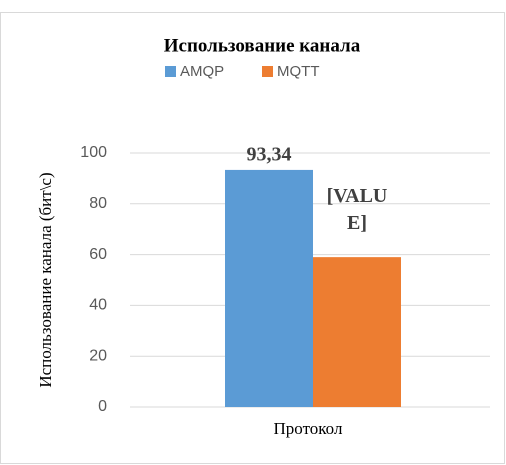 This screenshot has height=465, width=506. What do you see at coordinates (93, 152) in the screenshot?
I see `y-tick-label: 100` at bounding box center [93, 152].